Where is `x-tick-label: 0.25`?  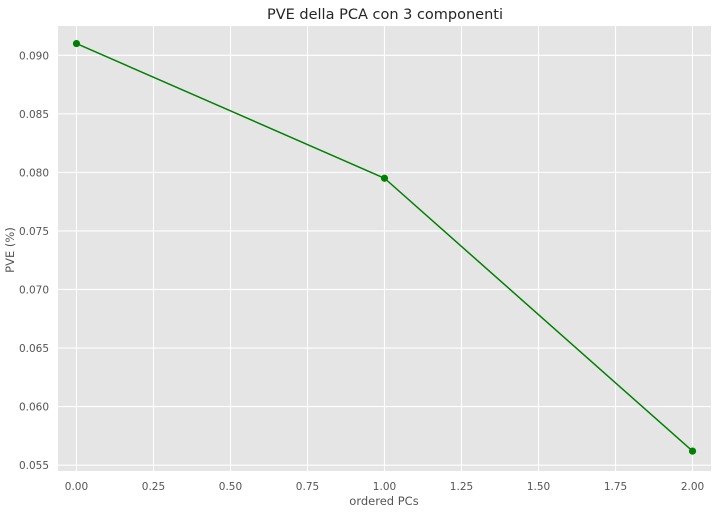
x-tick-label: 0.25 is located at coordinates (153, 487).